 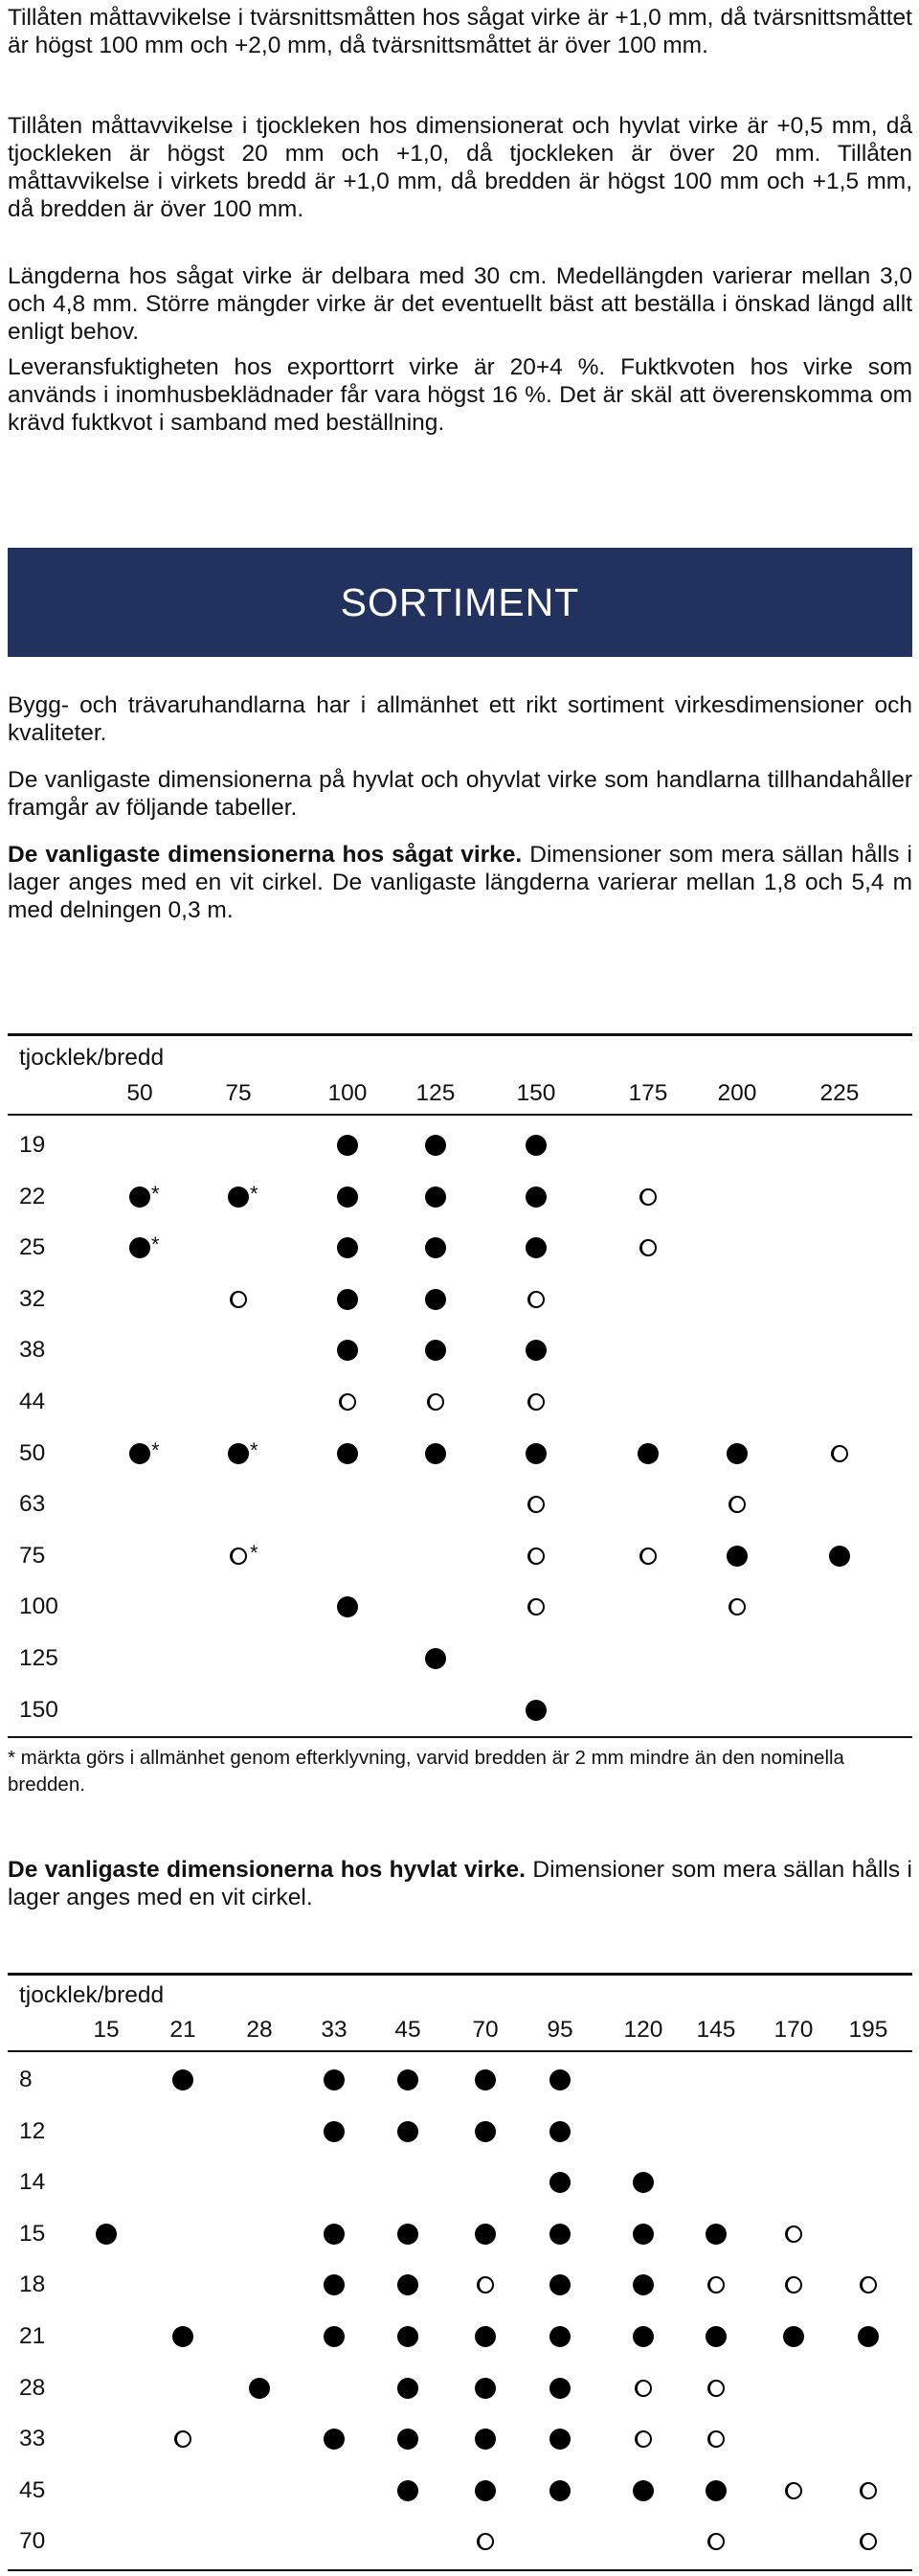 What do you see at coordinates (33, 2182) in the screenshot?
I see `row-label-14: 14` at bounding box center [33, 2182].